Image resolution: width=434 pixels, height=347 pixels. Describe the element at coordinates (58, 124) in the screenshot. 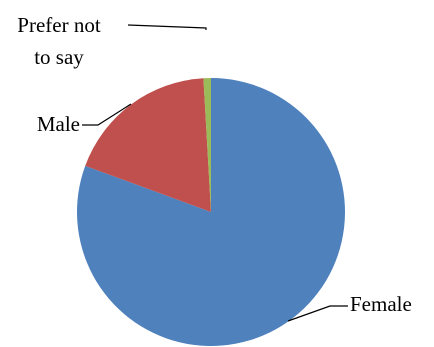

I see `slice-label-male: Male` at that location.